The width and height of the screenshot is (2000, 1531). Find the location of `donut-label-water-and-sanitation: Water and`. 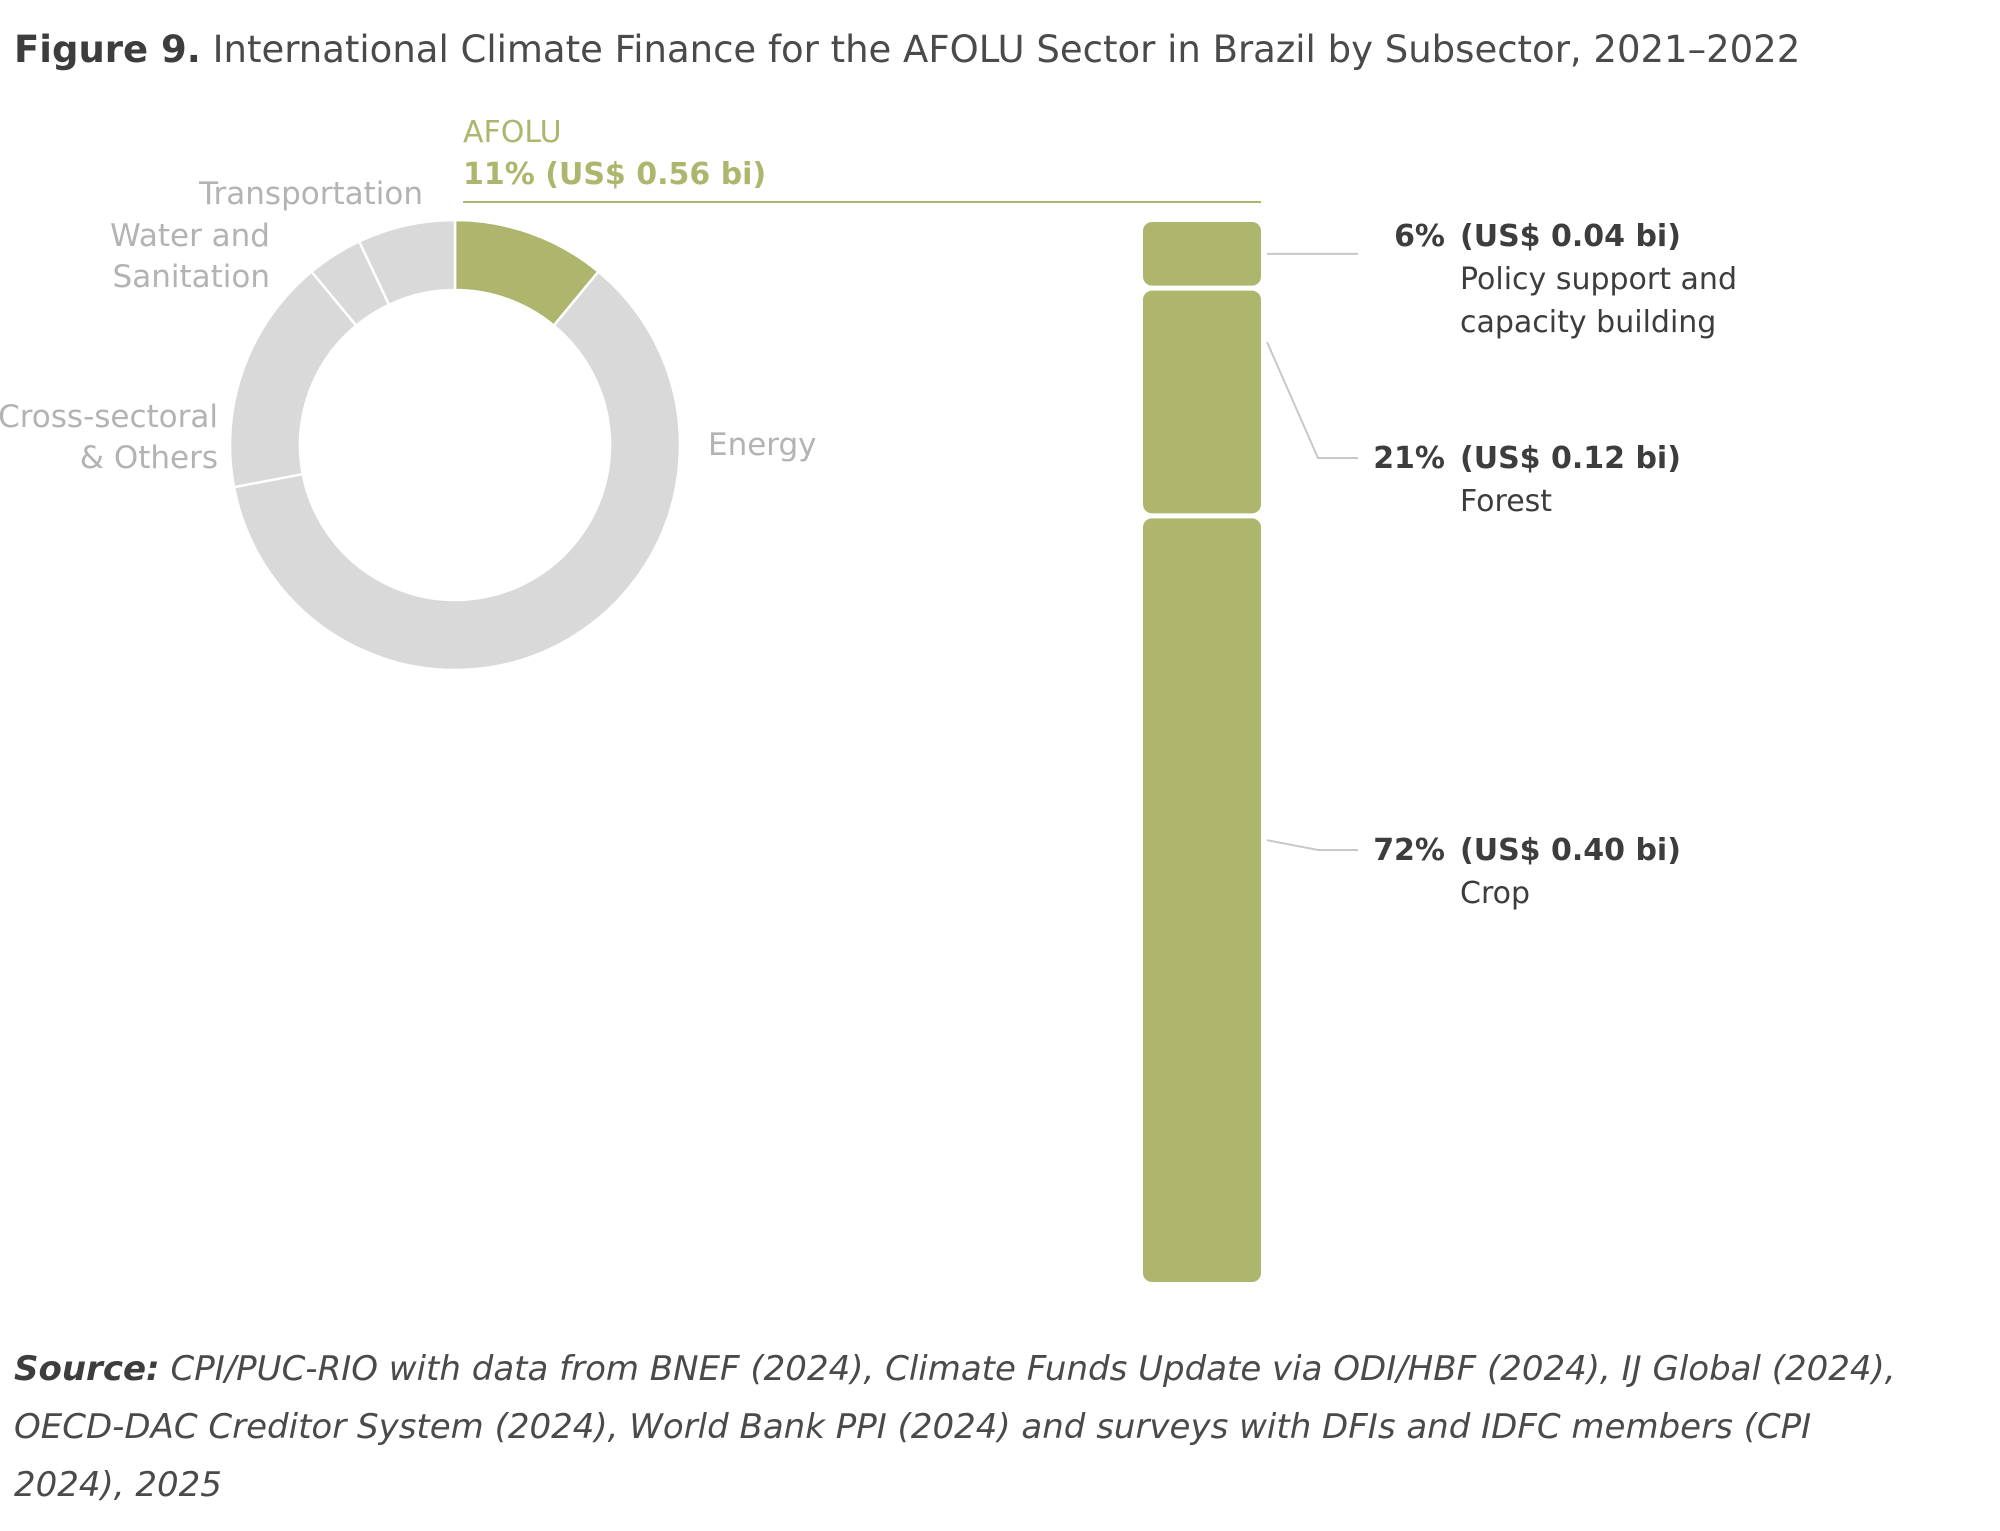

donut-label-water-and-sanitation: Water and is located at coordinates (190, 236).